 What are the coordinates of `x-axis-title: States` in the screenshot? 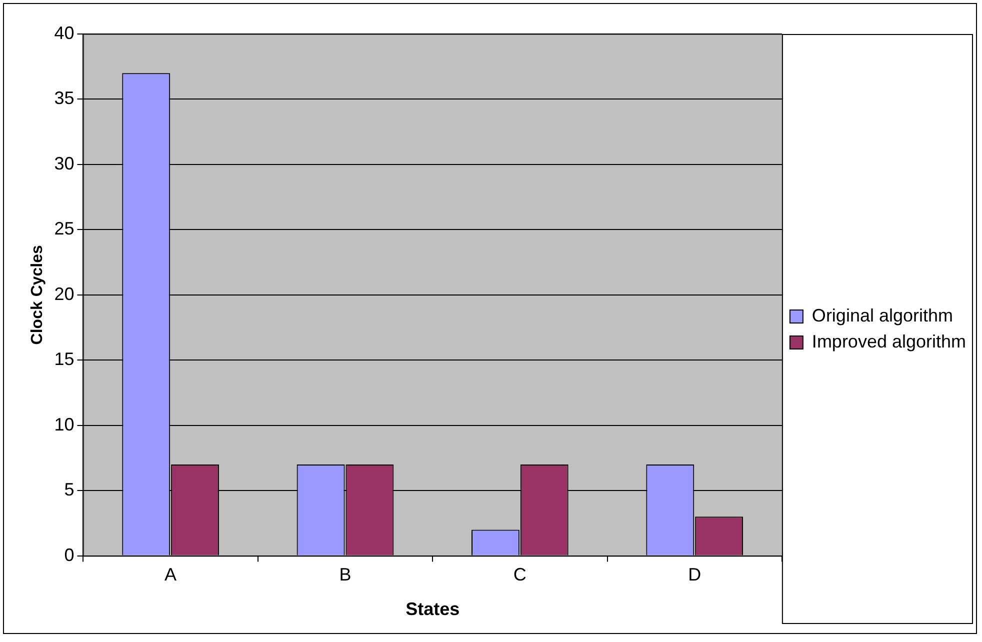 It's located at (433, 609).